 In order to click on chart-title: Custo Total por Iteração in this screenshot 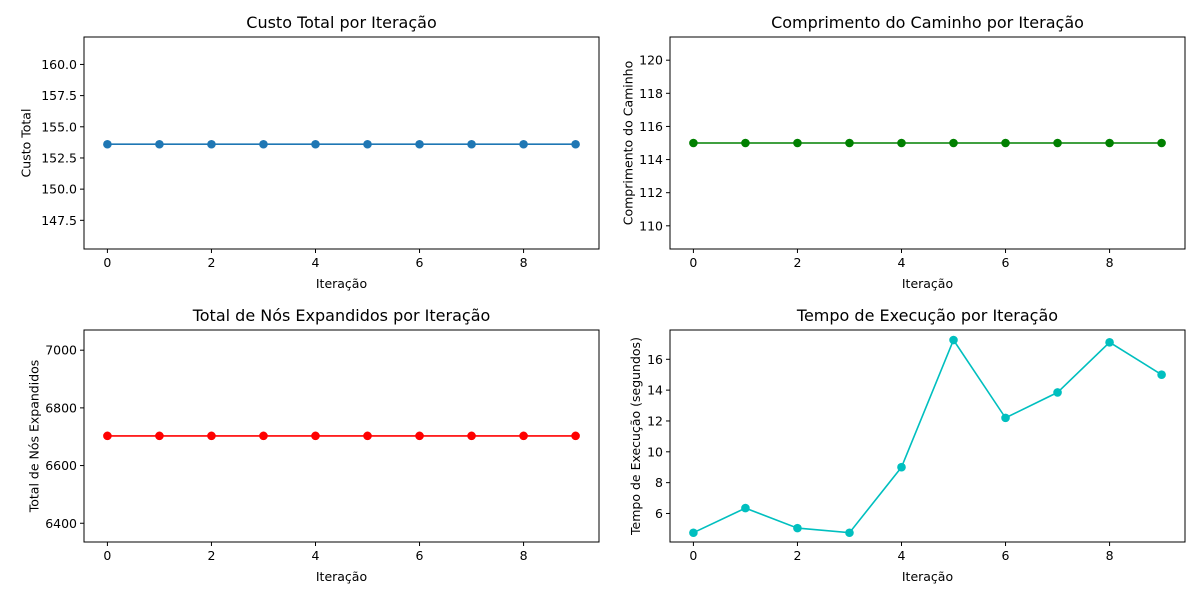, I will do `click(341, 22)`.